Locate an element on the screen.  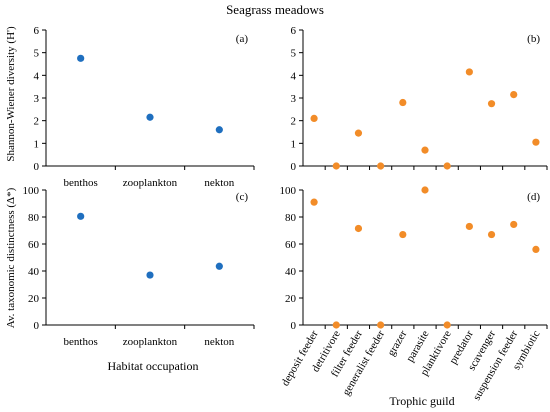
panel-d-xlabel: Trophic guild is located at coordinates (421, 401).